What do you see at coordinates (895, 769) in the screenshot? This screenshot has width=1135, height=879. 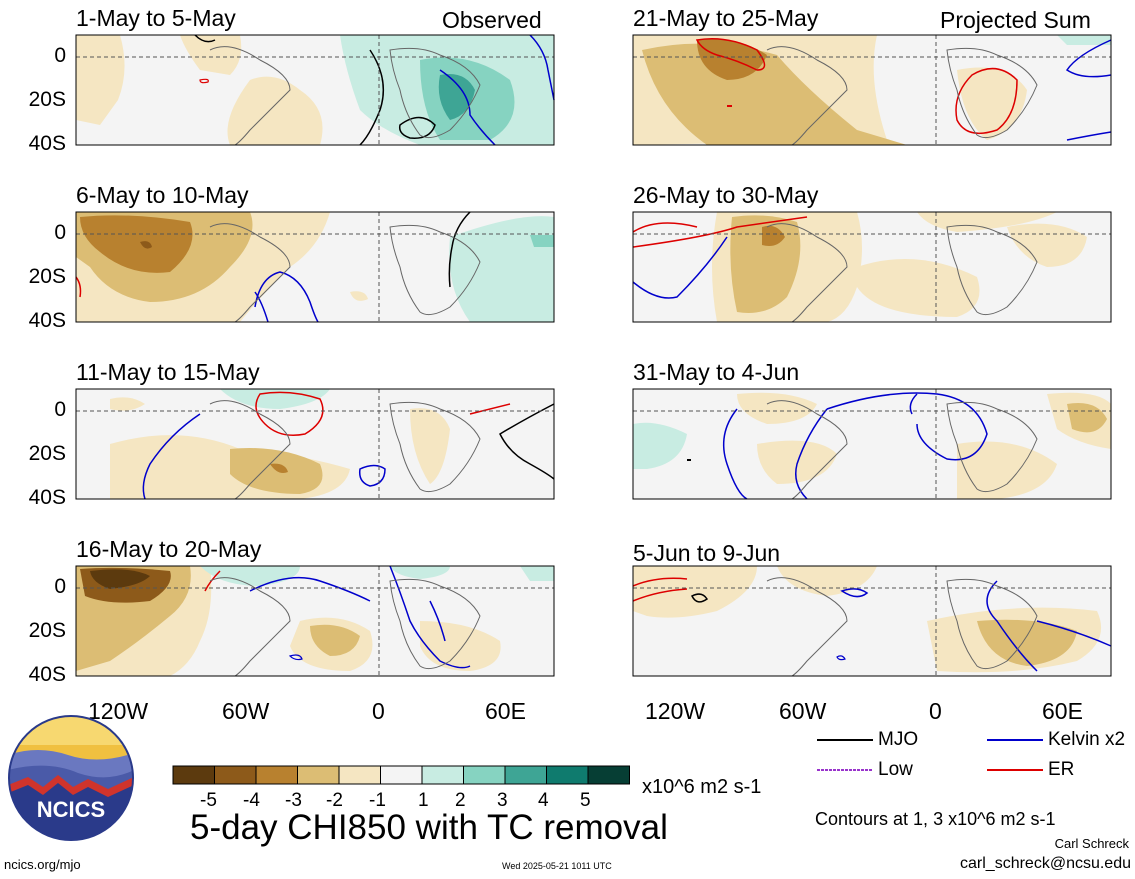 I see `legend-low-label: Low` at bounding box center [895, 769].